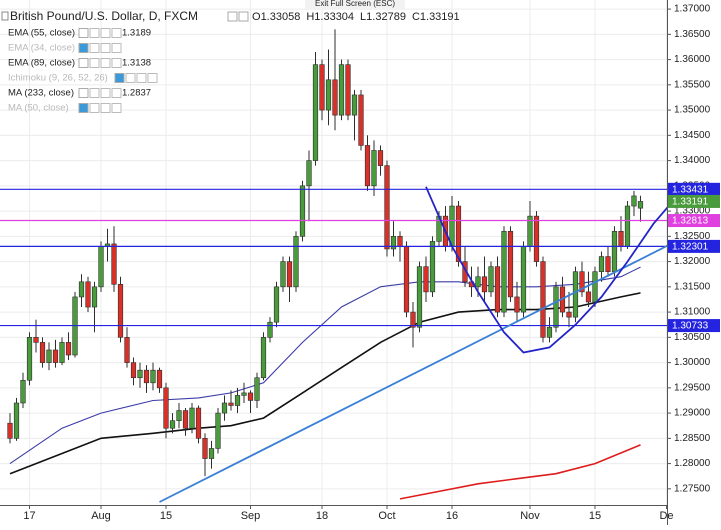 This screenshot has width=721, height=530. What do you see at coordinates (692, 286) in the screenshot?
I see `y-tick-label: 1.31500` at bounding box center [692, 286].